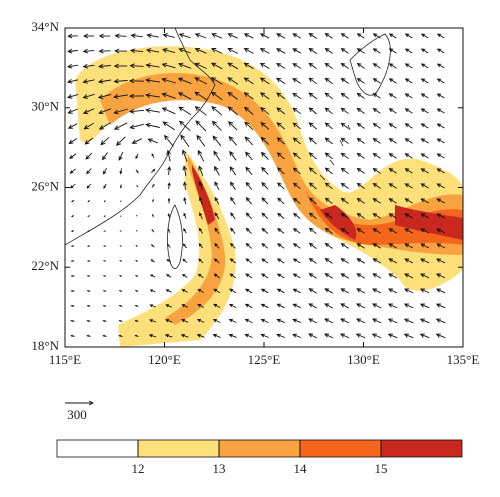  Describe the element at coordinates (140, 136) in the screenshot. I see `coastline` at that location.